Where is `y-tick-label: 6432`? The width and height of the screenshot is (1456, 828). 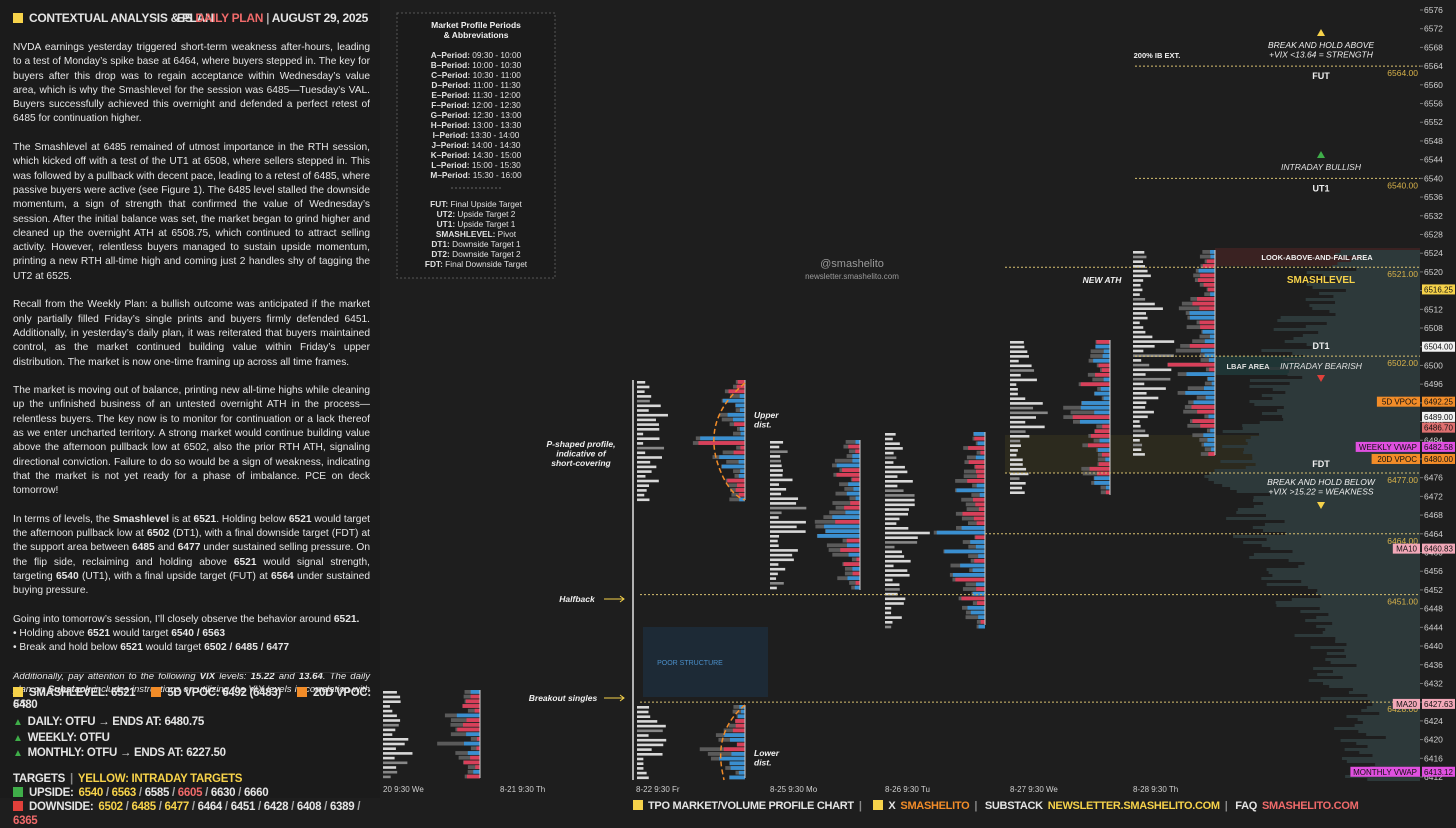
y-tick-label: 6432 is located at coordinates (1433, 683).